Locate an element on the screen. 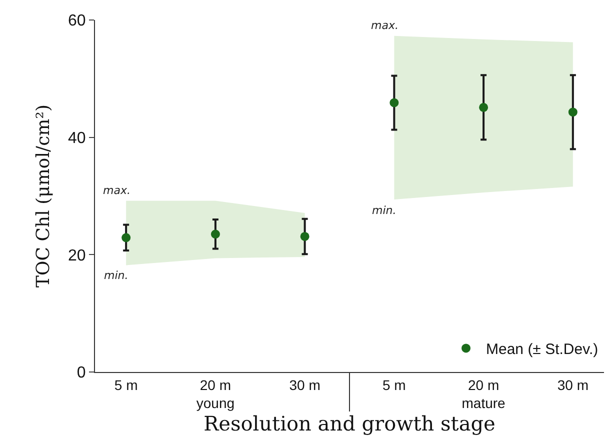 The width and height of the screenshot is (614, 447). y-axis-title: TOC Chl (μmol/cm²) is located at coordinates (43, 196).